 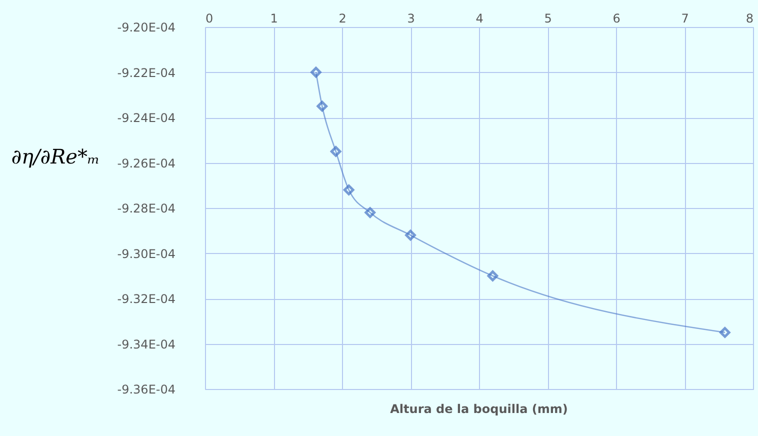 I want to click on x-tick-label: 1, so click(x=274, y=19).